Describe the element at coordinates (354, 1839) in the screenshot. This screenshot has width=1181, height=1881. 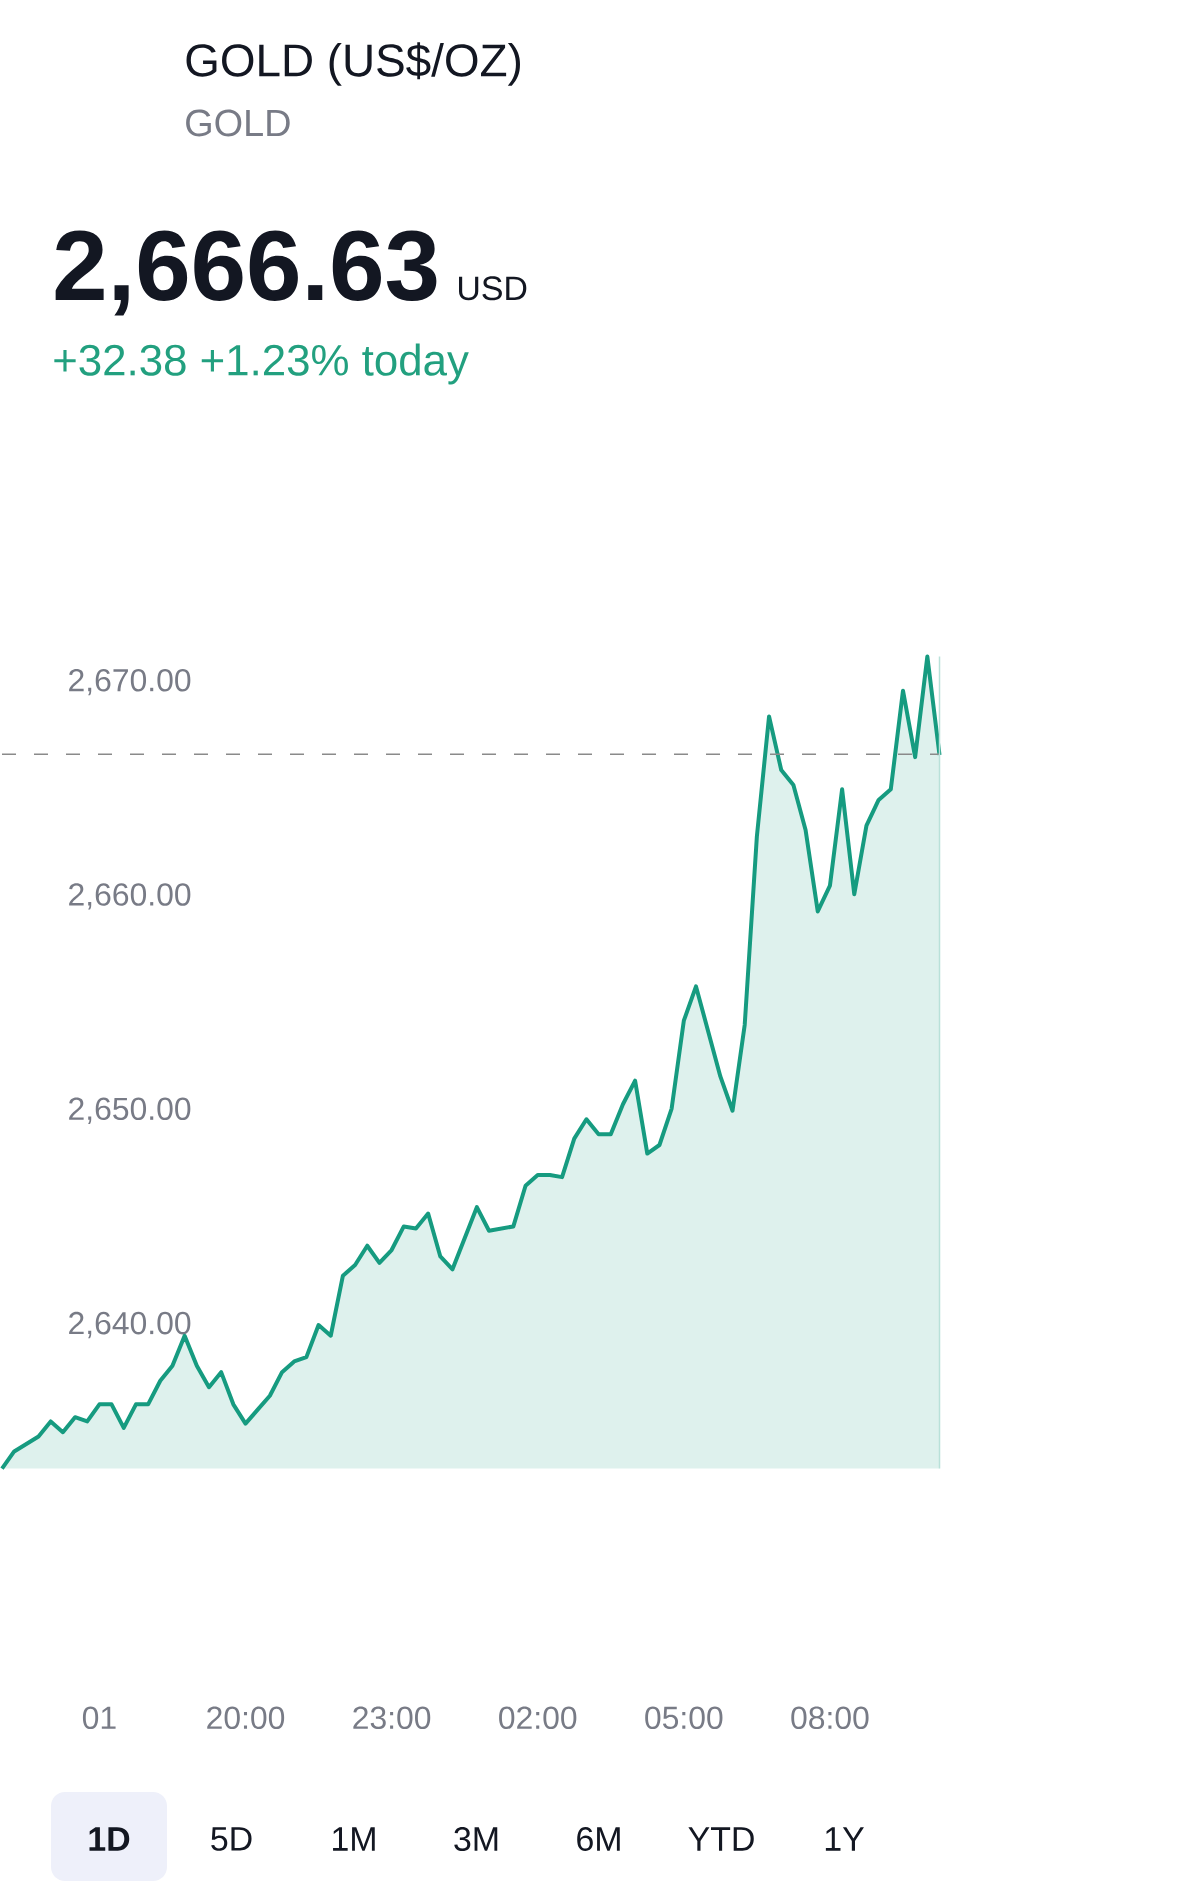
I see `text: 1M` at that location.